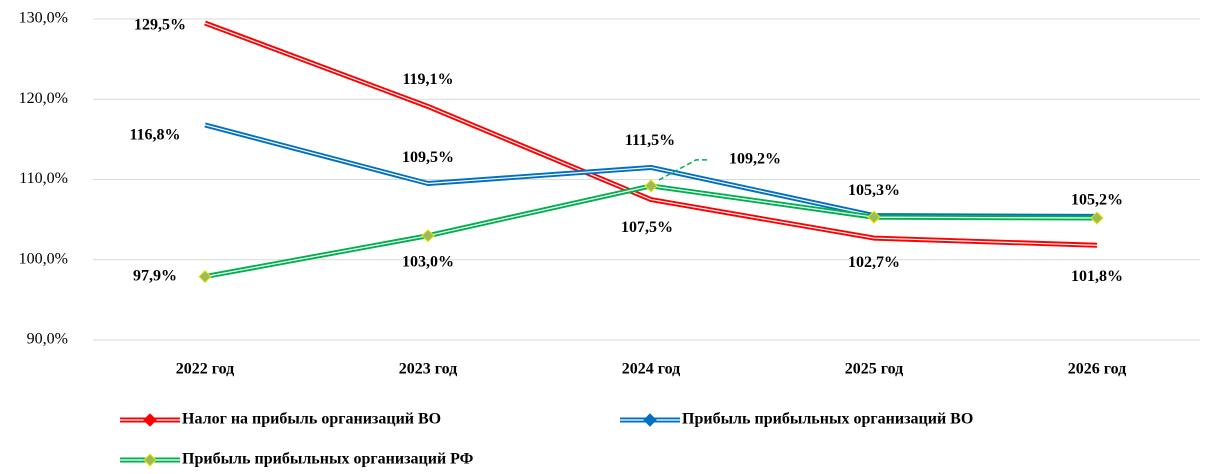 The image size is (1208, 474). Describe the element at coordinates (43, 98) in the screenshot. I see `y-tick-label: 120,0%` at that location.